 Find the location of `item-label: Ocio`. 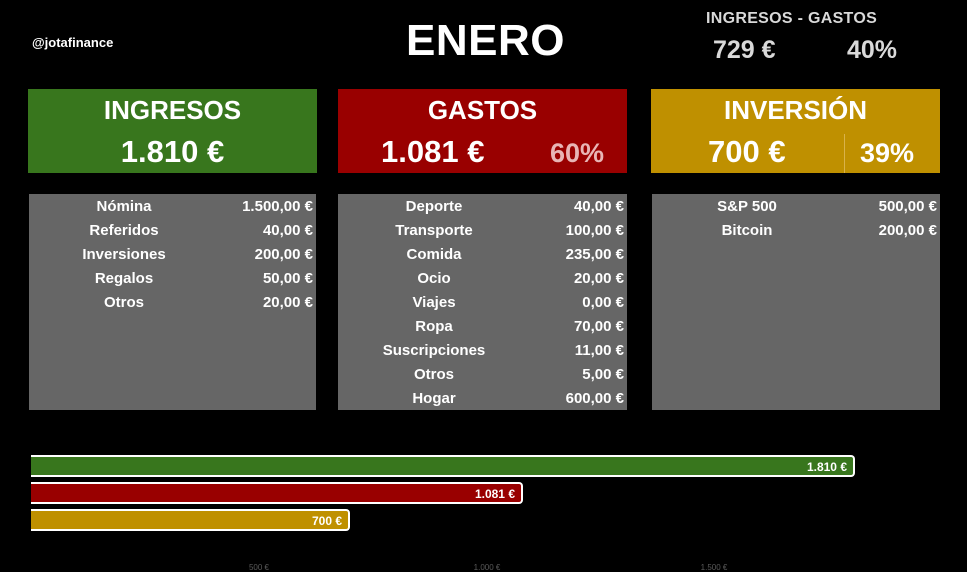

item-label: Ocio is located at coordinates (434, 278).